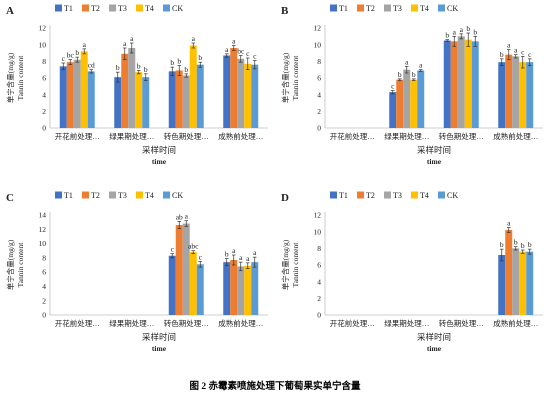  I want to click on y-tick-label: 10, so click(318, 231).